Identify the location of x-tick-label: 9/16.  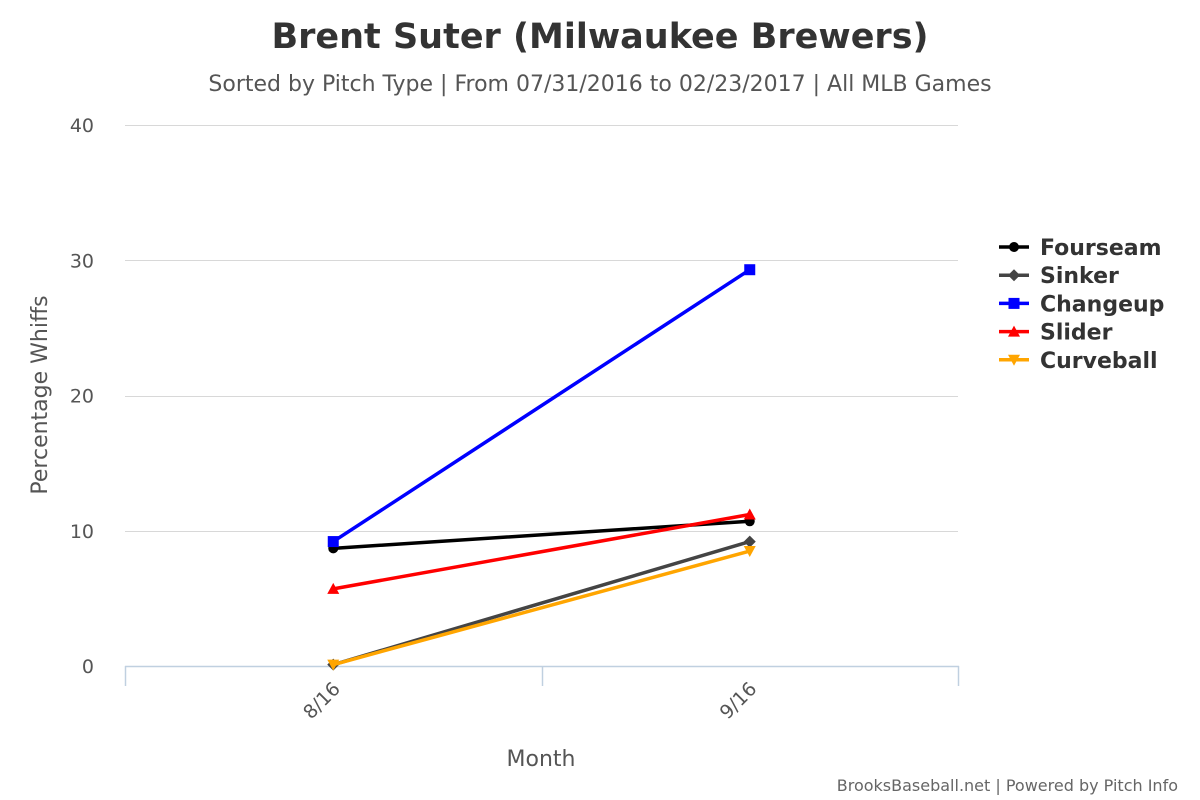
(739, 701).